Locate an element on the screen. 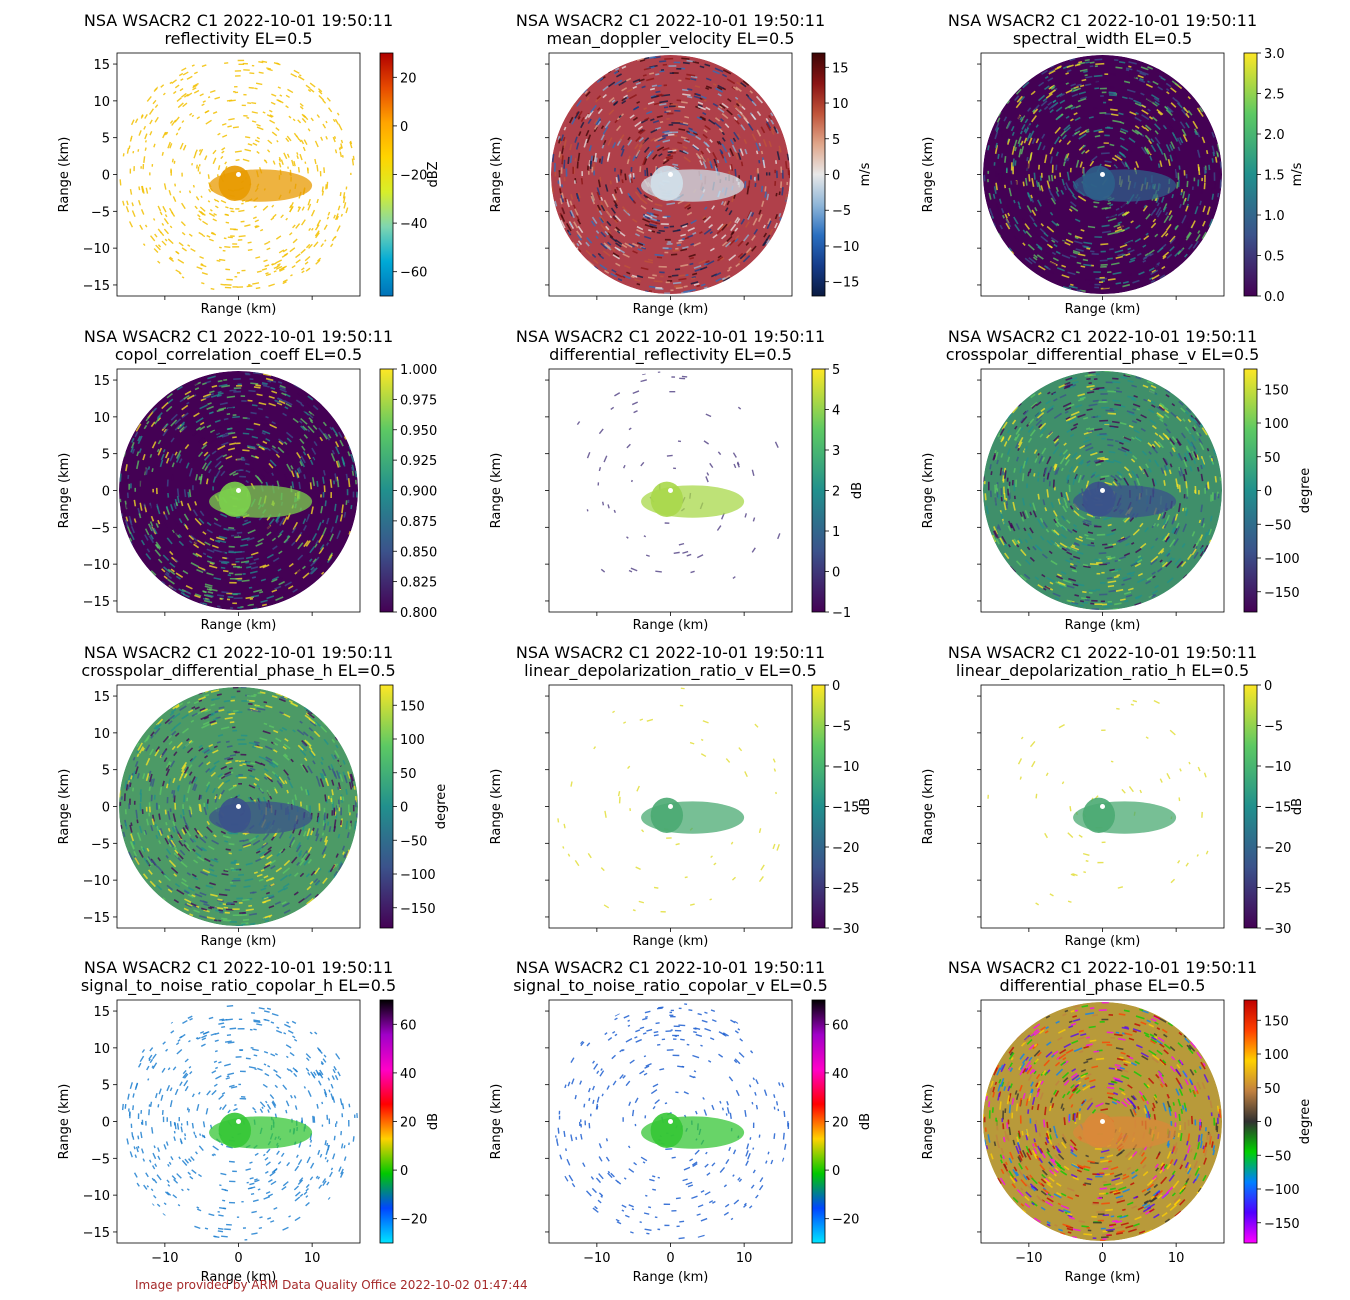  colorbar-tick-label: −50 is located at coordinates (1277, 525).